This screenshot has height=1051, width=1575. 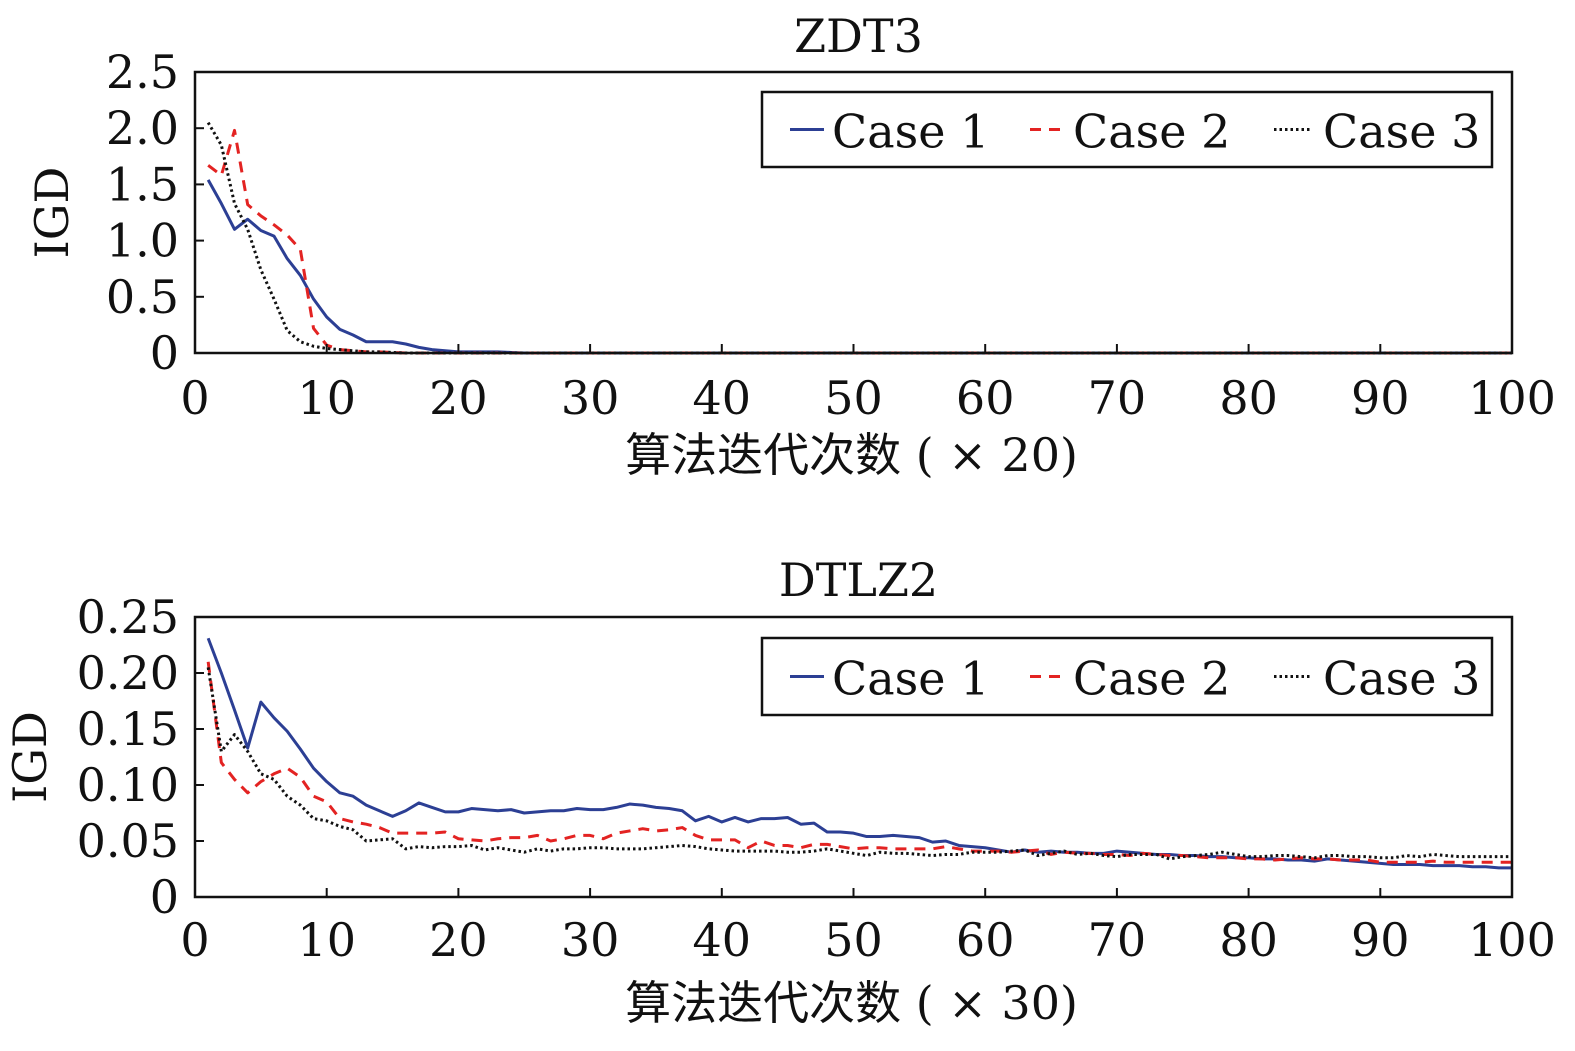 I want to click on y-axis: 00.51.01.52.02.5, so click(x=155, y=212).